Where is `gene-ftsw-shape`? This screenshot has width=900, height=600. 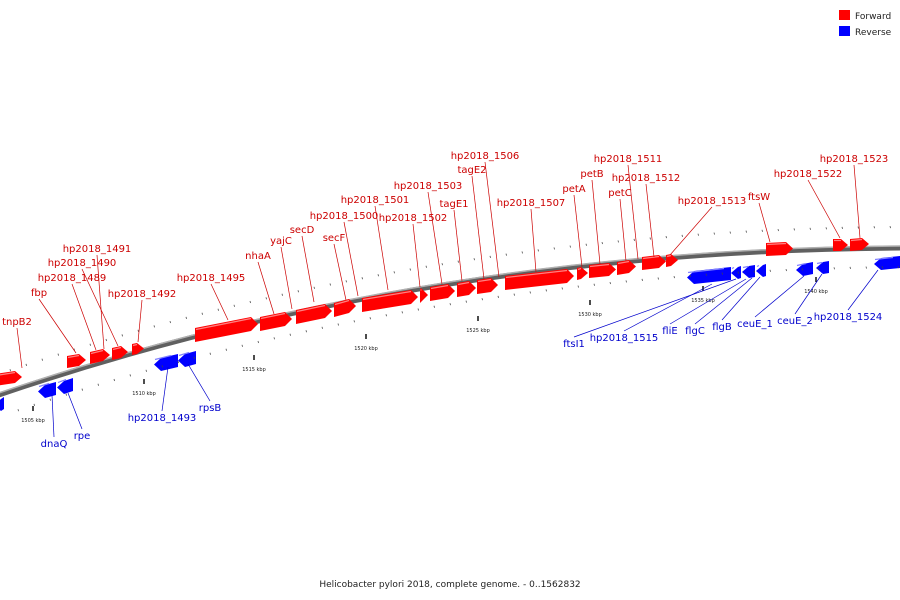
gene-ftsw-shape is located at coordinates (779, 249).